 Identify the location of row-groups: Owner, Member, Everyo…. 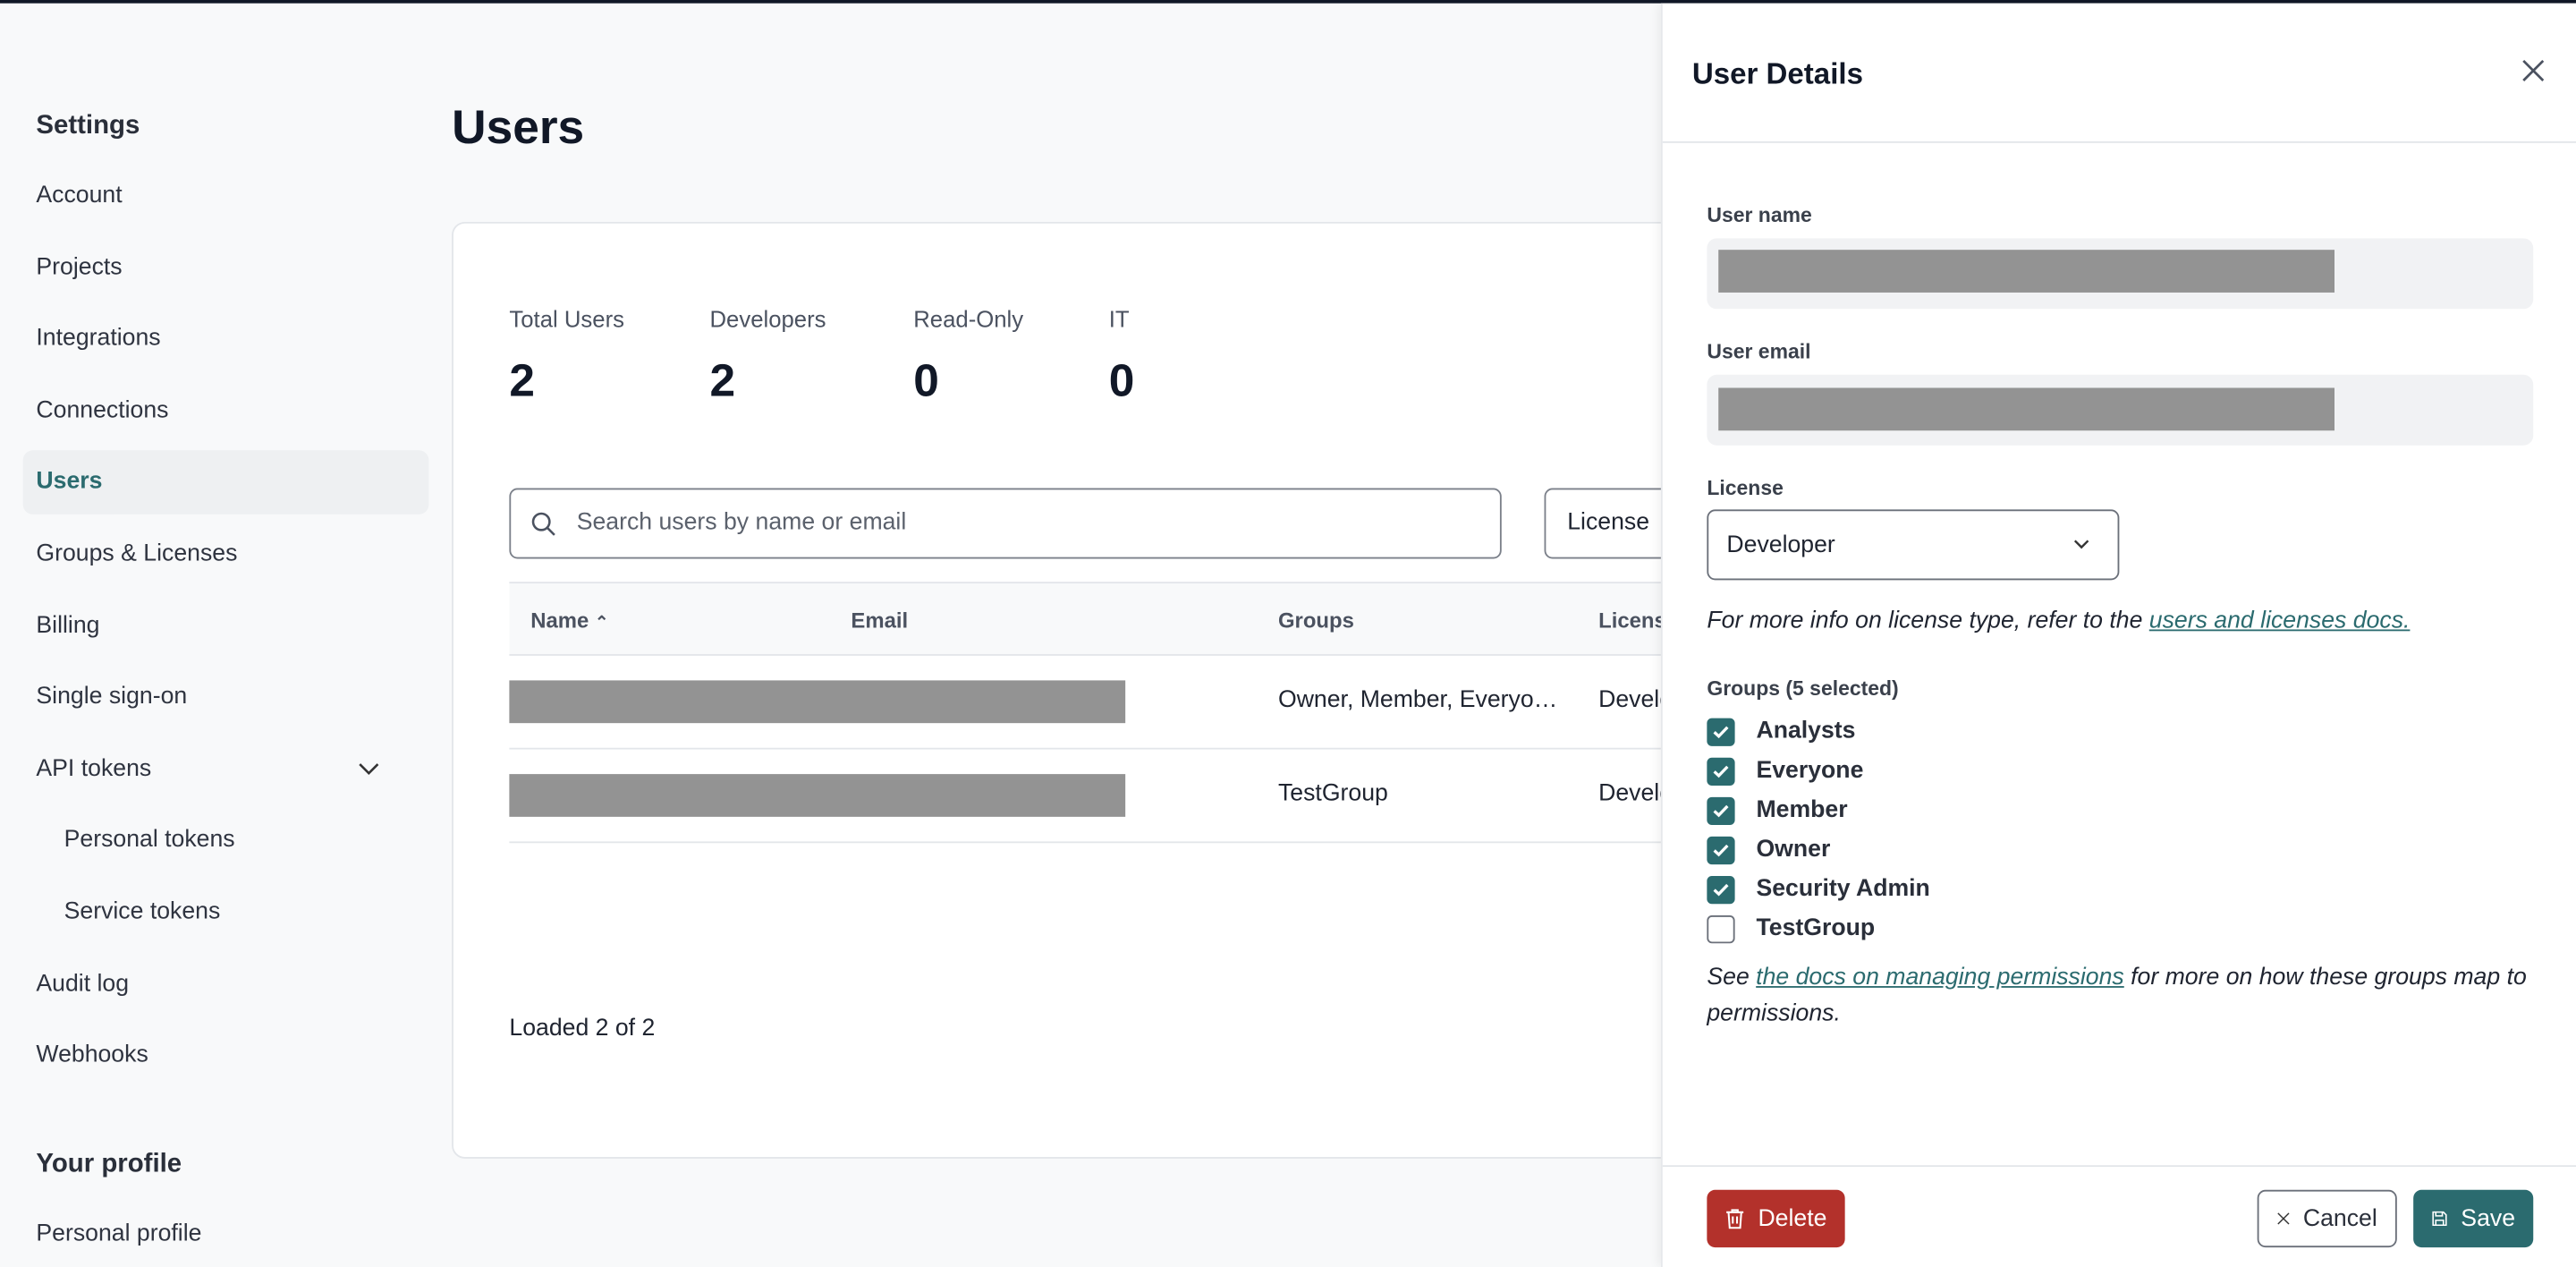
(1417, 700).